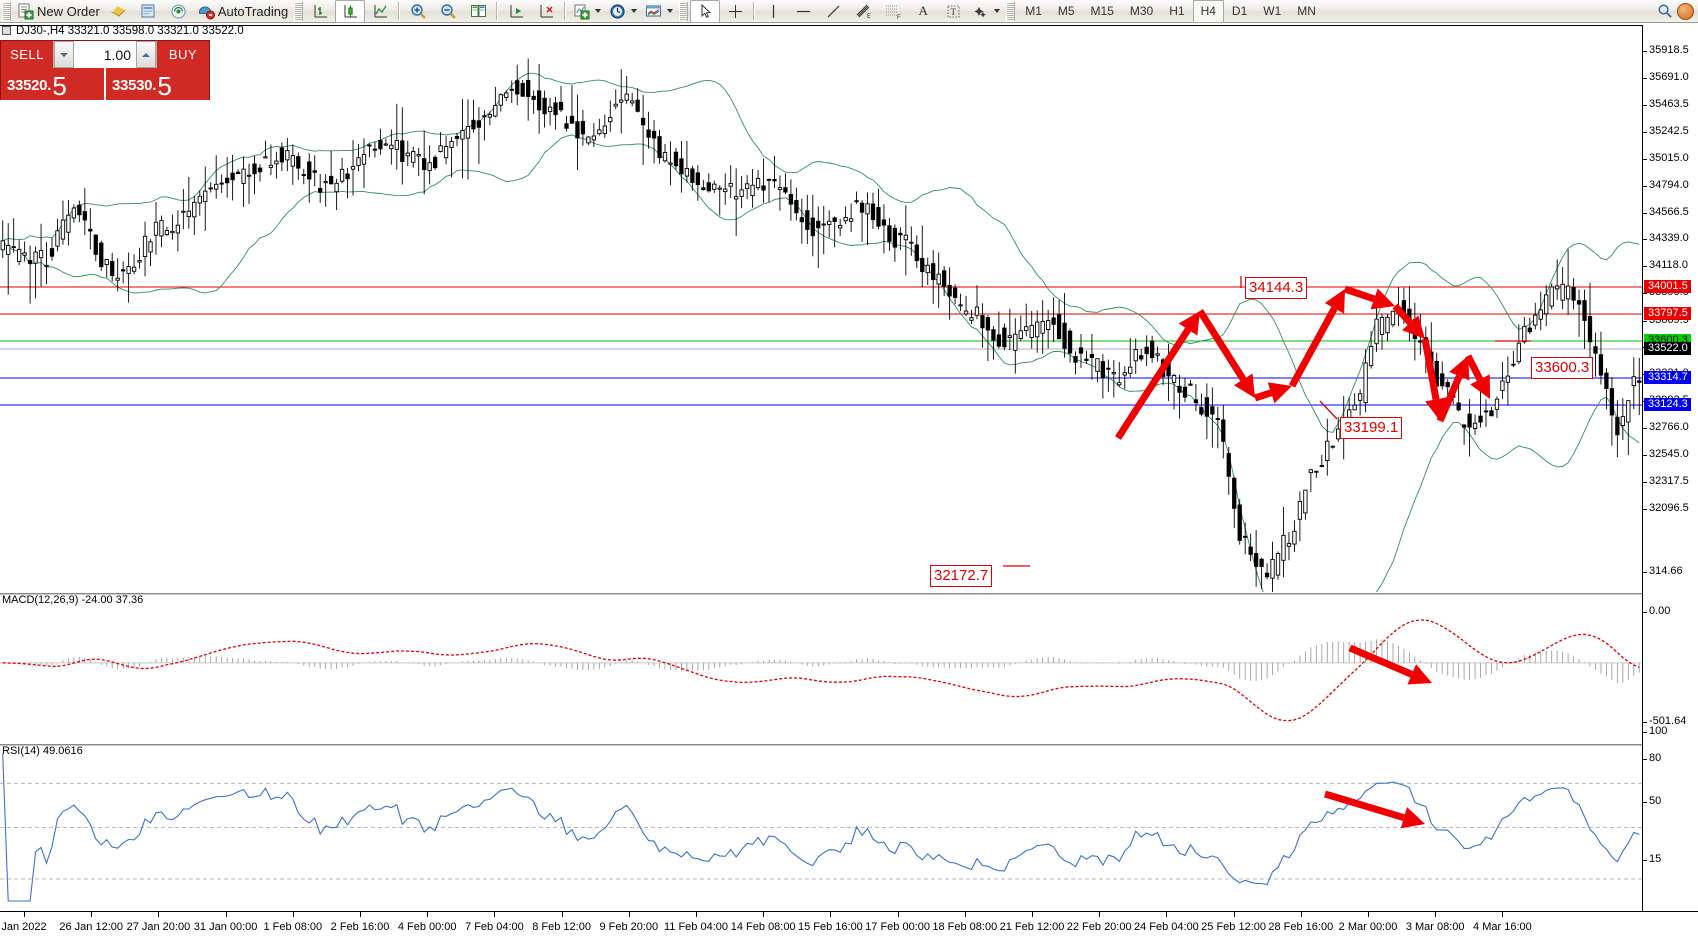 Image resolution: width=1698 pixels, height=942 pixels. I want to click on time-tick: 9 Feb 20:00, so click(629, 927).